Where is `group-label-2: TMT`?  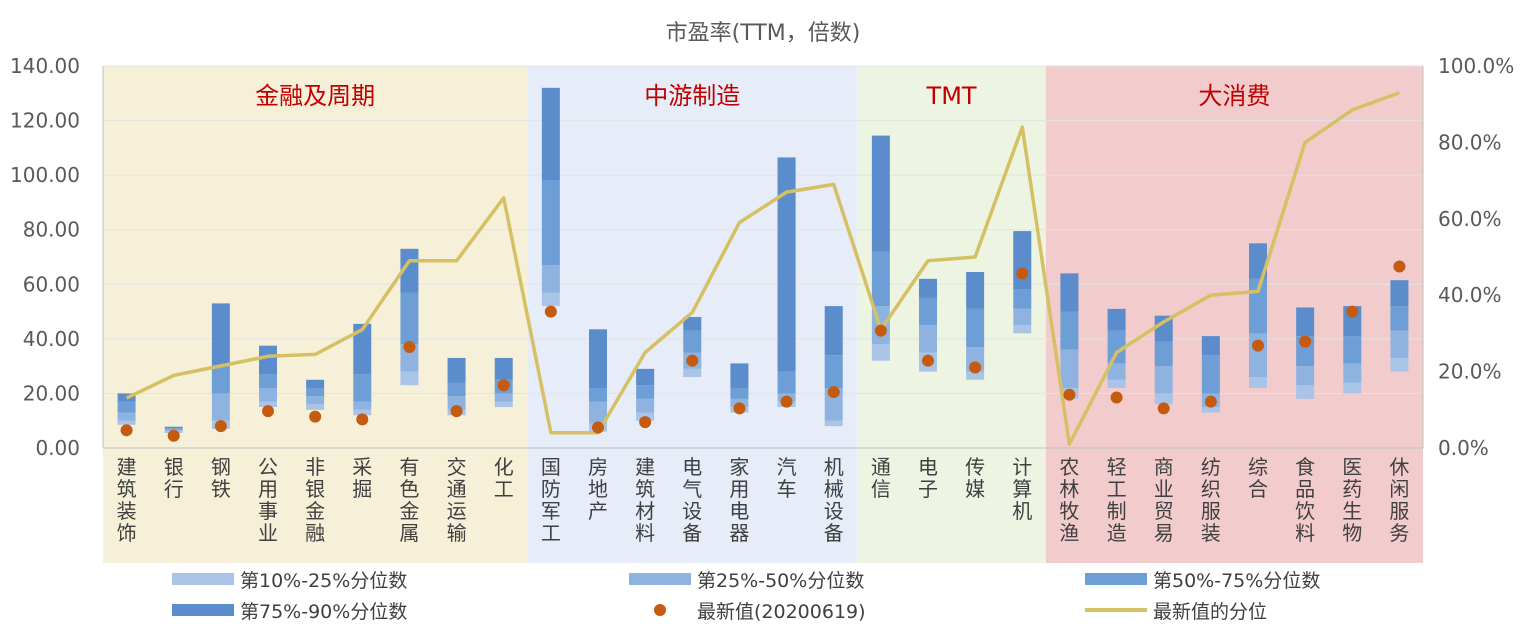
group-label-2: TMT is located at coordinates (951, 96).